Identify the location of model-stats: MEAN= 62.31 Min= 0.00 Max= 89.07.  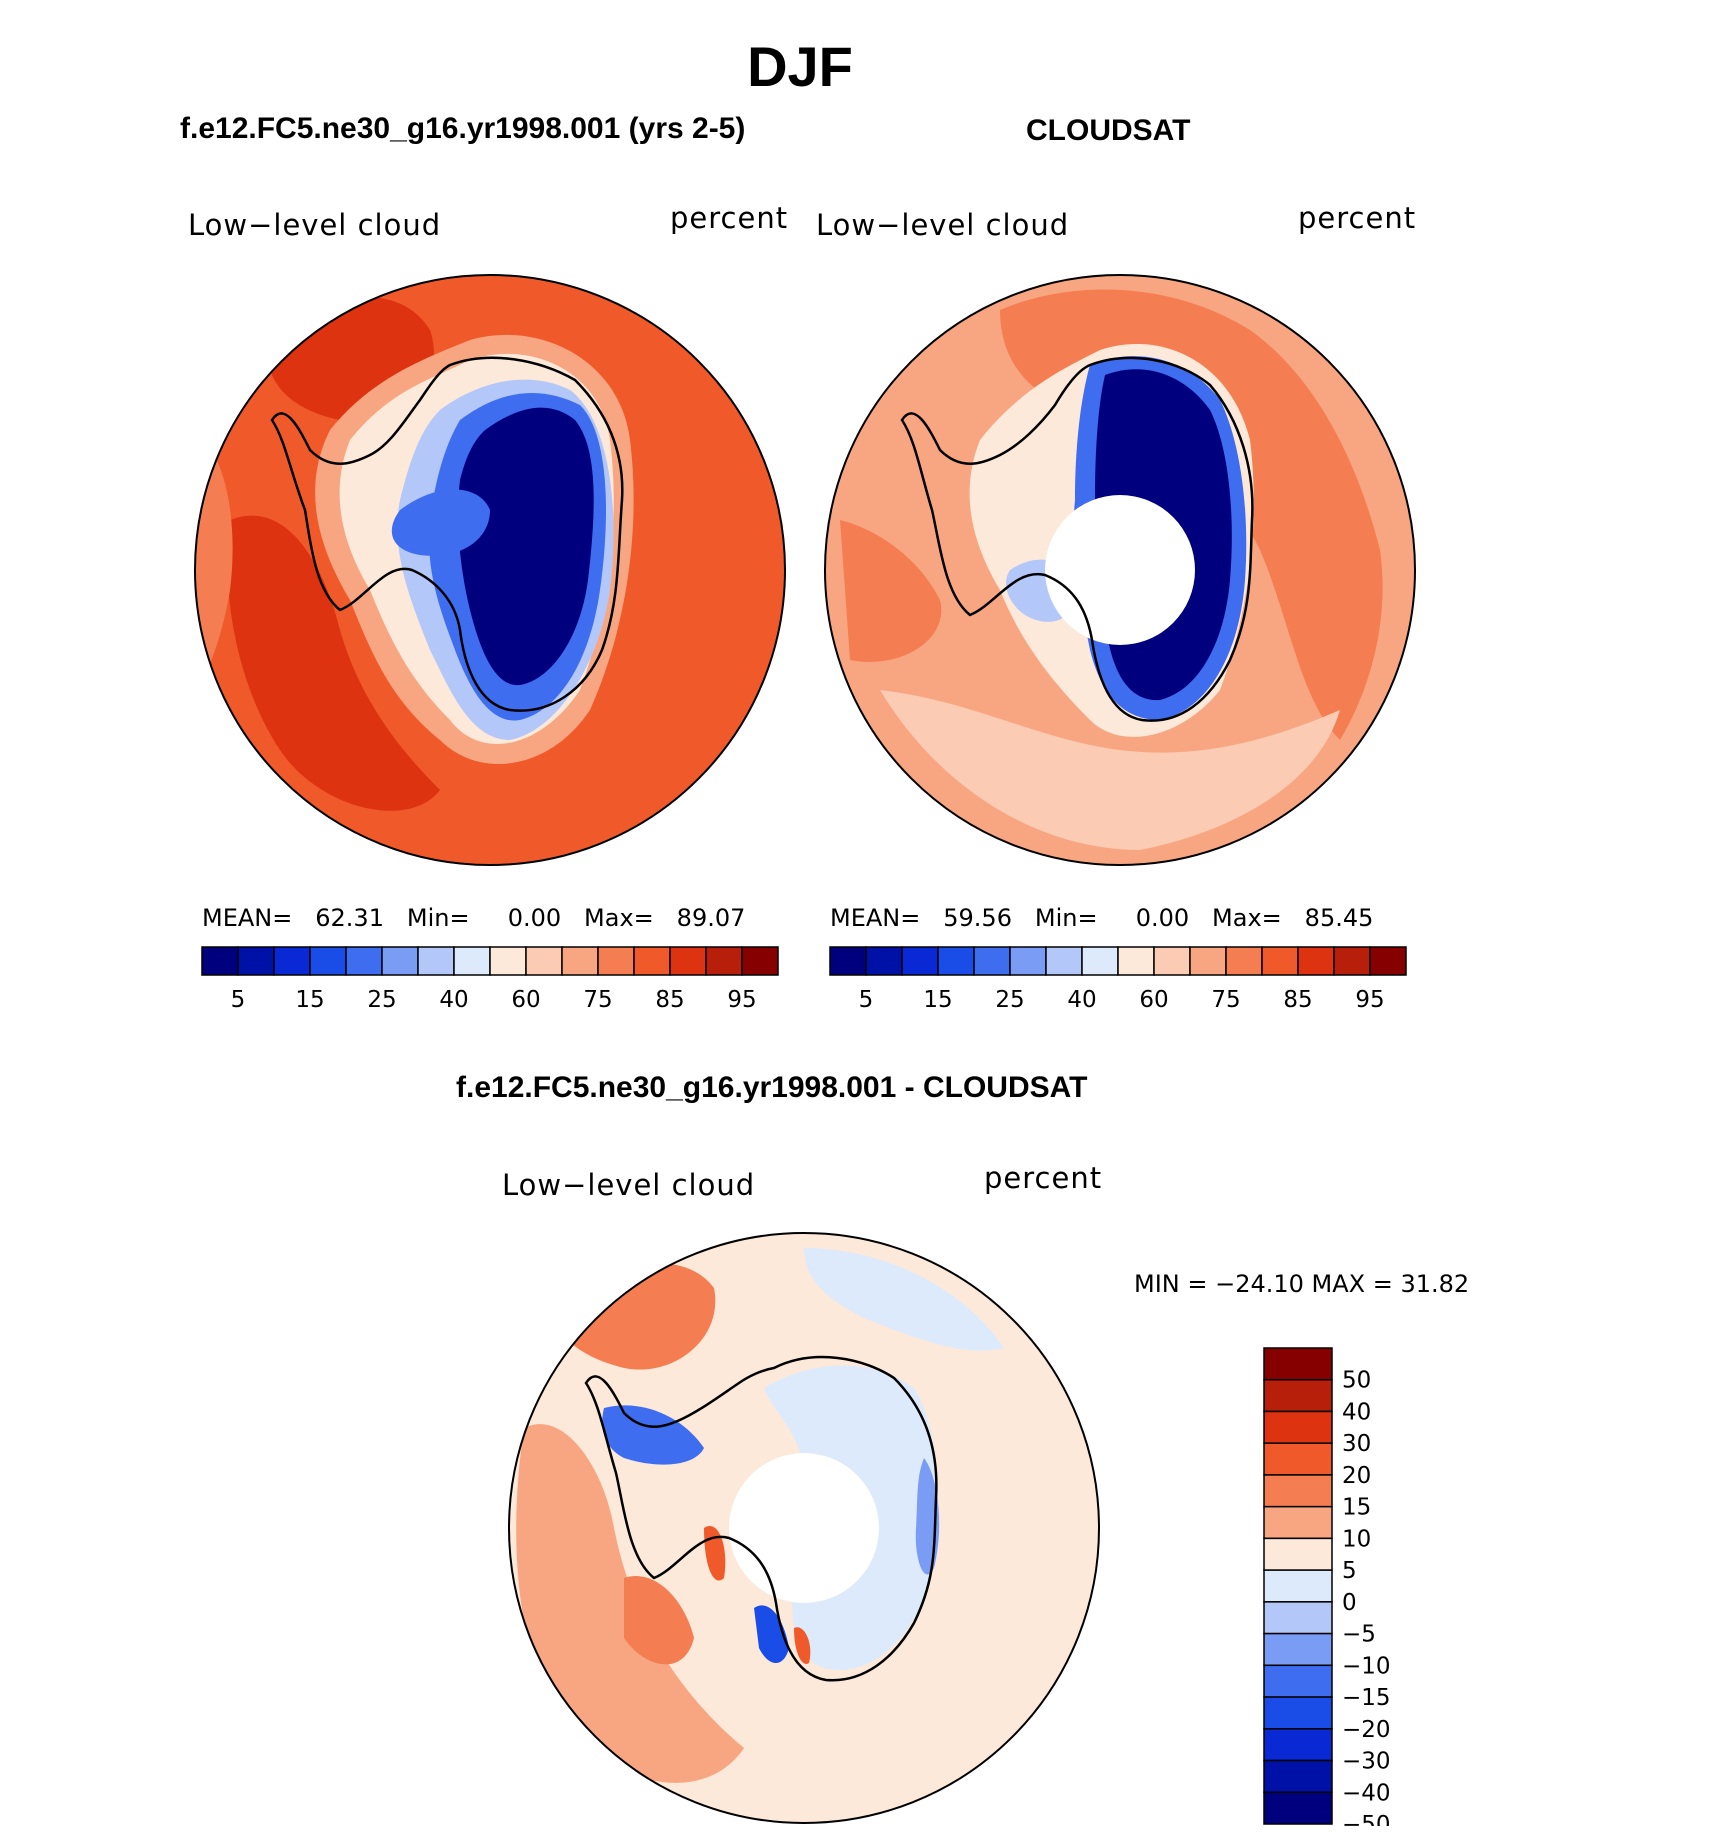
(474, 918).